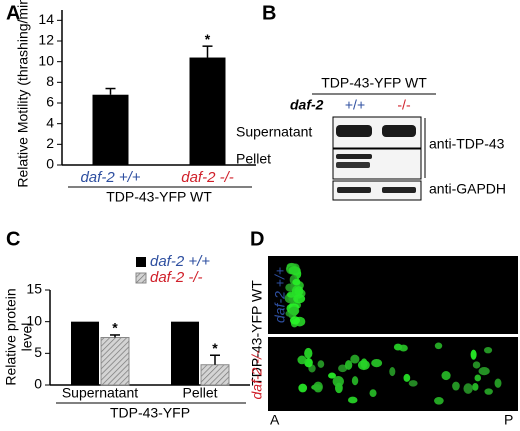 This screenshot has height=431, width=520. Describe the element at coordinates (274, 132) in the screenshot. I see `blot-row-label: Supernatant` at that location.